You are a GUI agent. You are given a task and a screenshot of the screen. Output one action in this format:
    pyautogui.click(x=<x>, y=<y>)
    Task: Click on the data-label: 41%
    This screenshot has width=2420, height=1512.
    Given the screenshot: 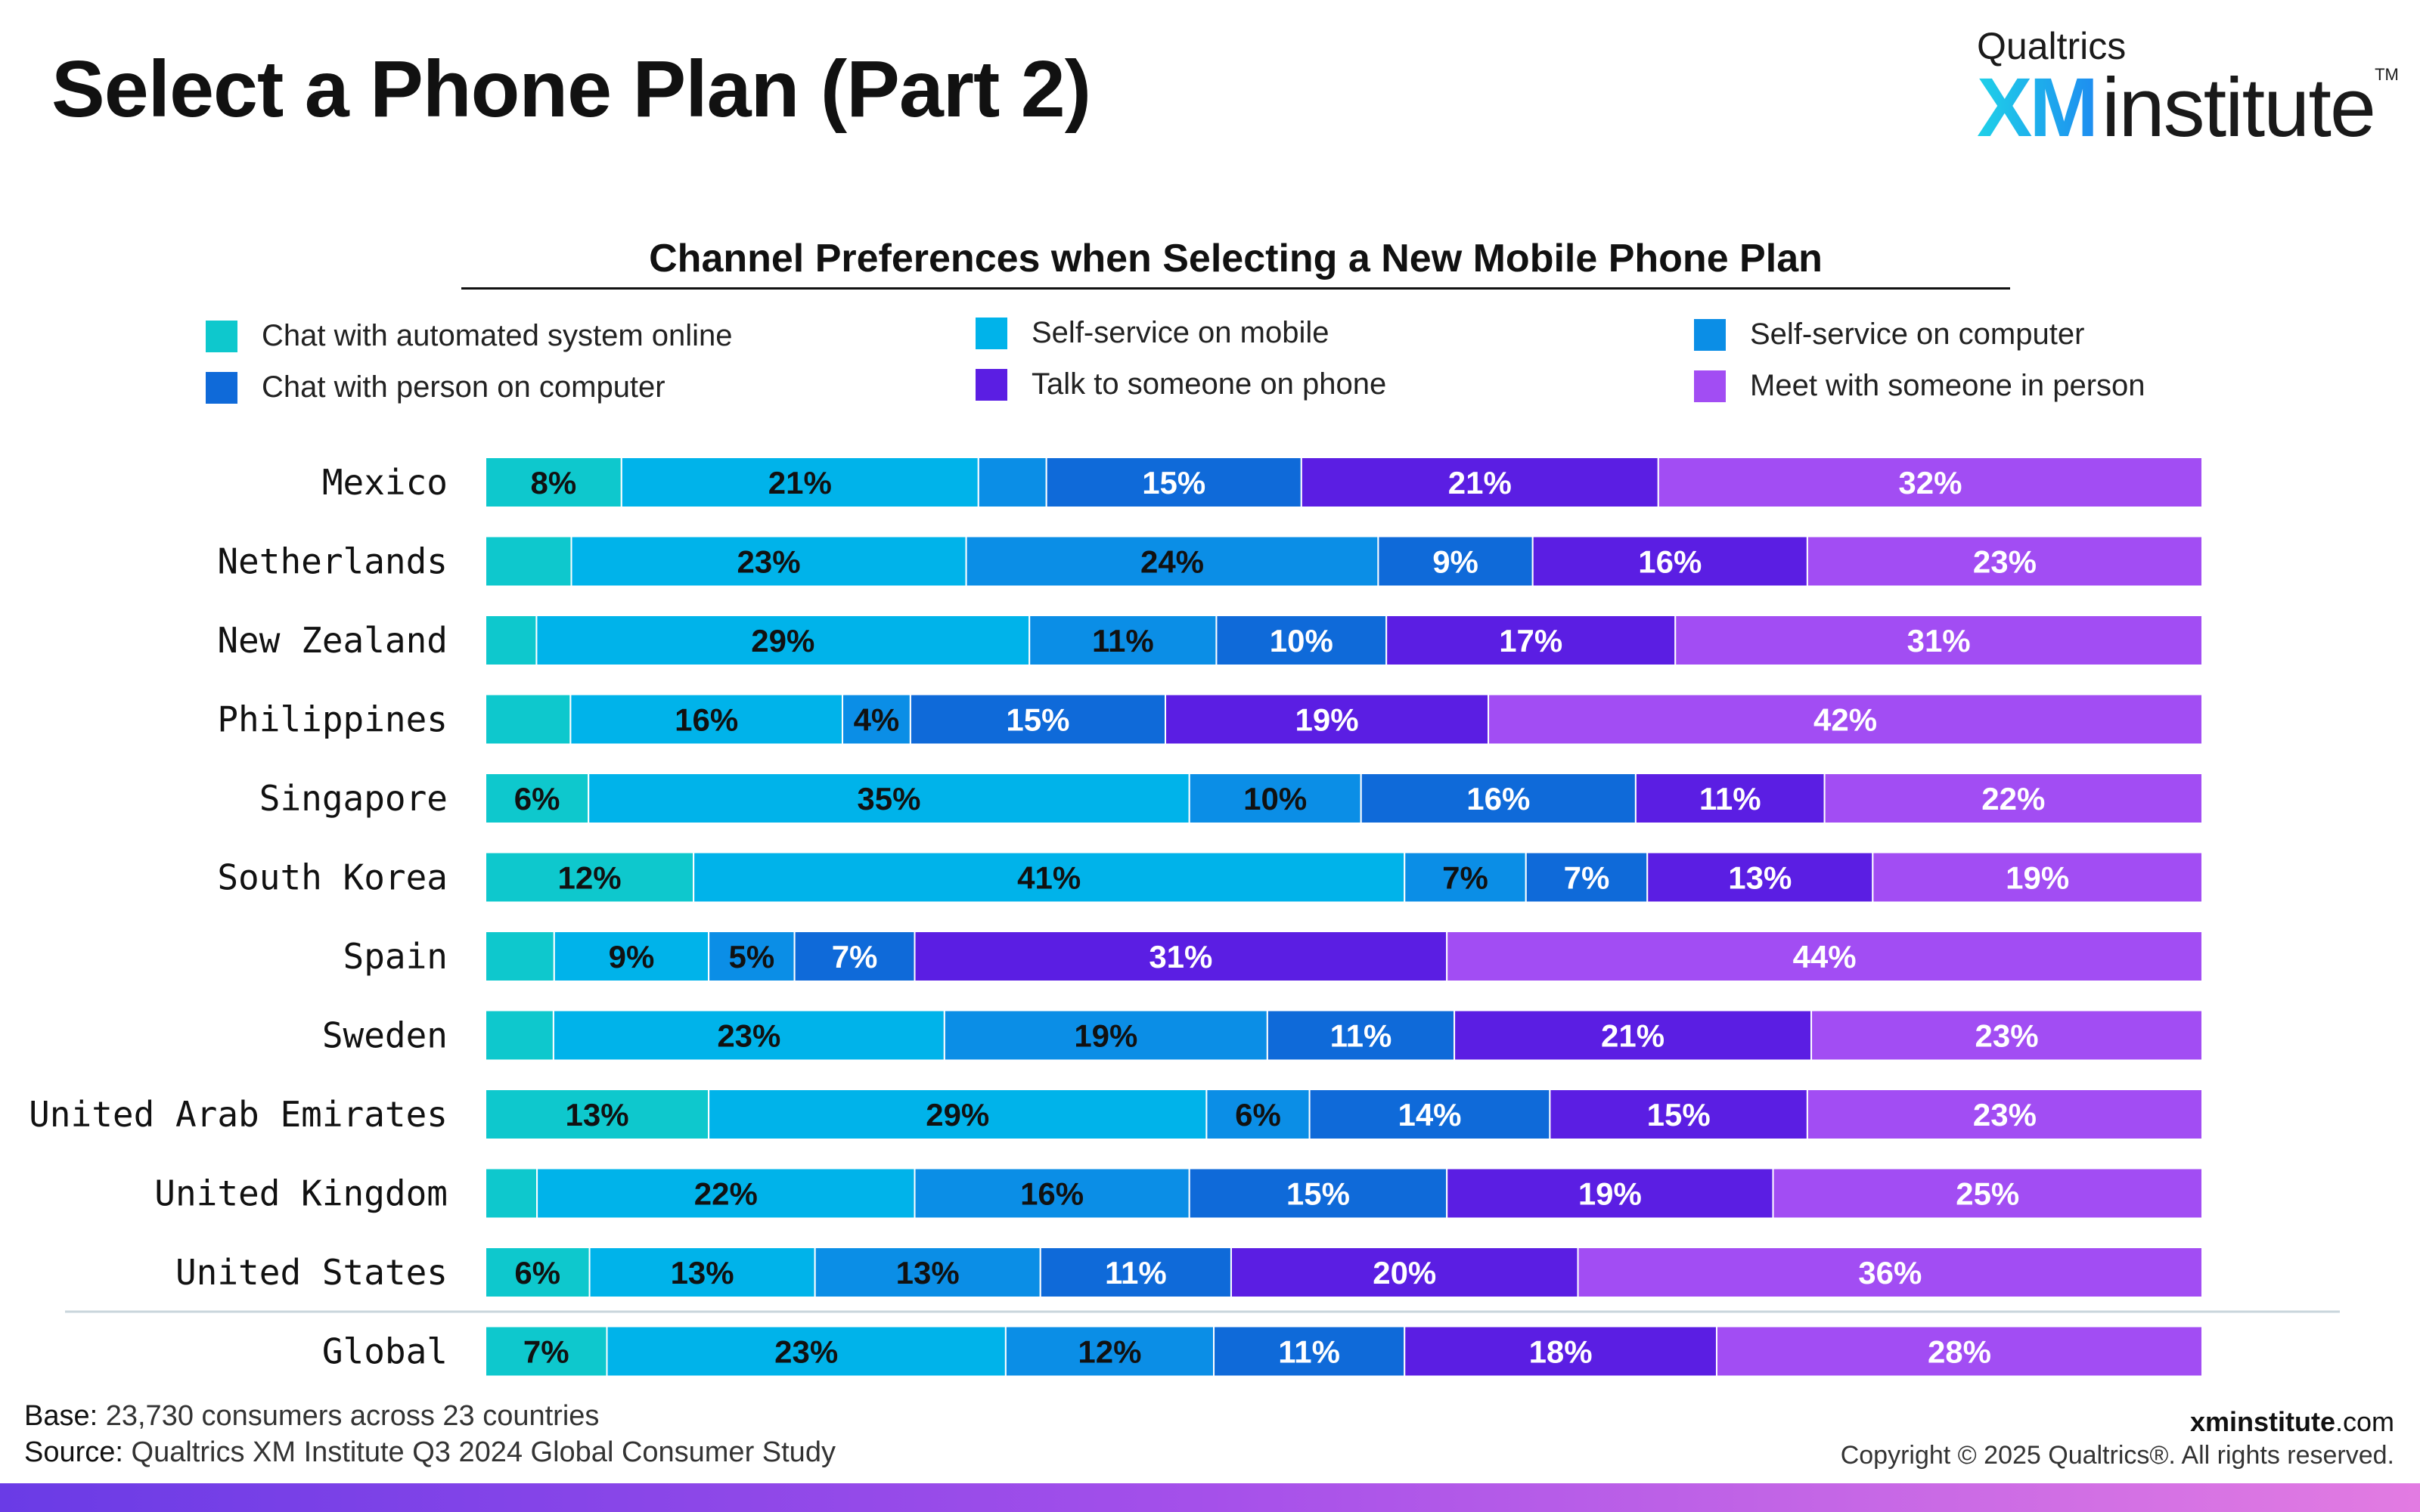 What is the action you would take?
    pyautogui.click(x=1049, y=878)
    